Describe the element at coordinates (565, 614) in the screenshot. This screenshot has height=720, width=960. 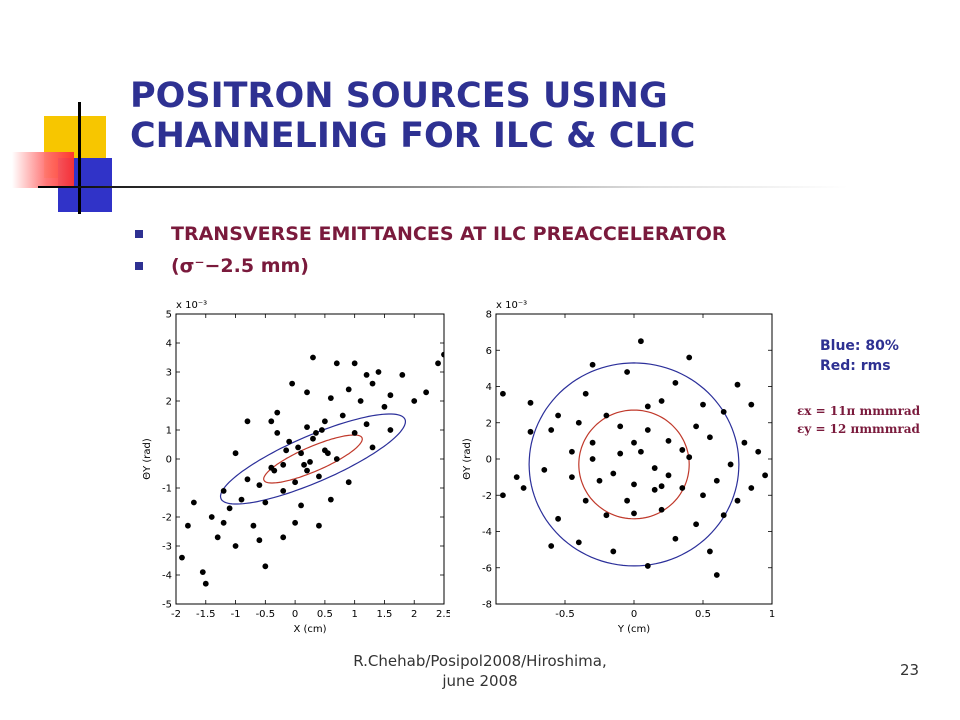
I see `x-tick-label: -0.5` at that location.